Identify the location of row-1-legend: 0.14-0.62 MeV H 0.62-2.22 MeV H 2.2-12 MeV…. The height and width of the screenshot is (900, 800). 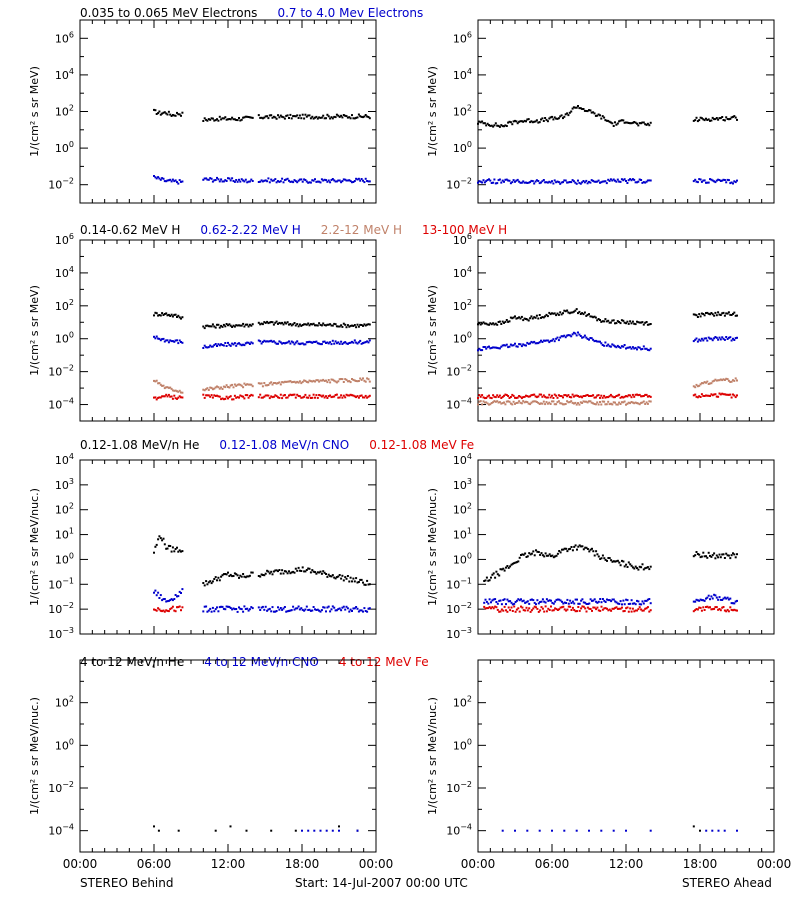
(293, 230).